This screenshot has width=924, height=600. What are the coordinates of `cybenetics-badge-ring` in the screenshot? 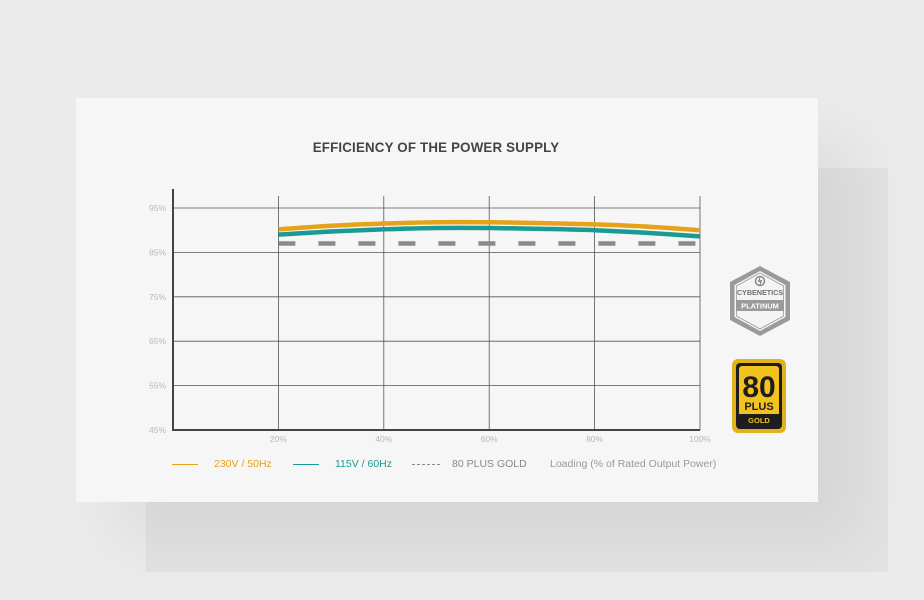 It's located at (760, 301).